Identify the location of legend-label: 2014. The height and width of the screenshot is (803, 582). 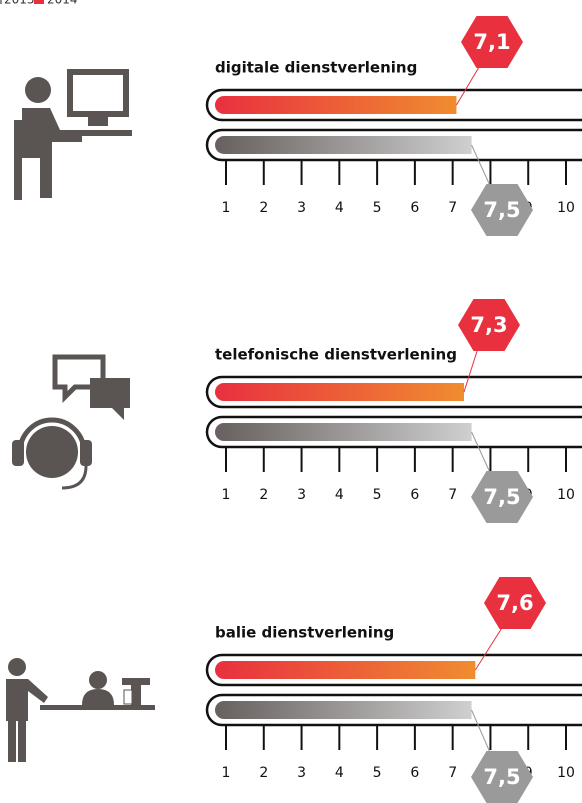
(62, 3).